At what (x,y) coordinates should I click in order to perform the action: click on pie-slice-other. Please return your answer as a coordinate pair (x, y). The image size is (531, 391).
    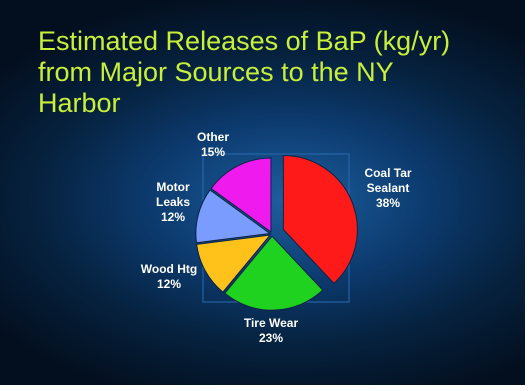
    Looking at the image, I should click on (241, 195).